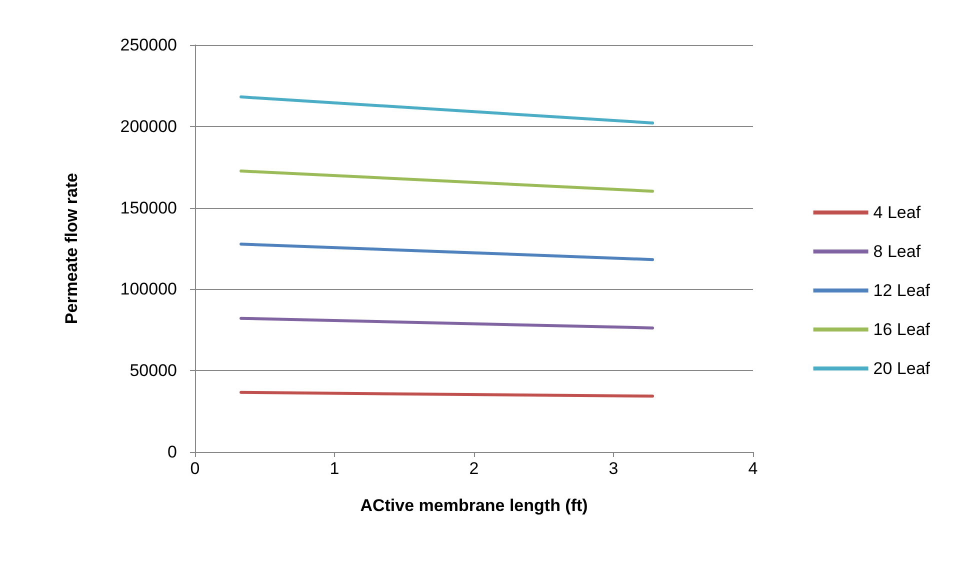 This screenshot has width=961, height=581. What do you see at coordinates (148, 126) in the screenshot?
I see `y-tick-label: 200000` at bounding box center [148, 126].